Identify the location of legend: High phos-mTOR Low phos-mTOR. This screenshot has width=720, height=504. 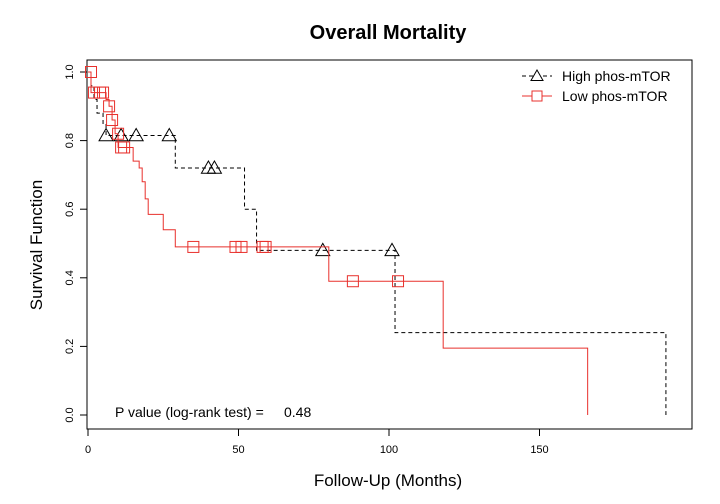
(596, 86).